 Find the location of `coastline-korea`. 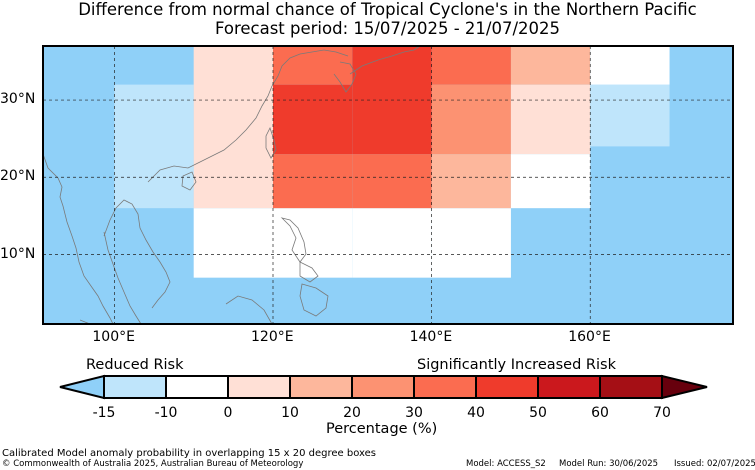

coastline-korea is located at coordinates (345, 77).